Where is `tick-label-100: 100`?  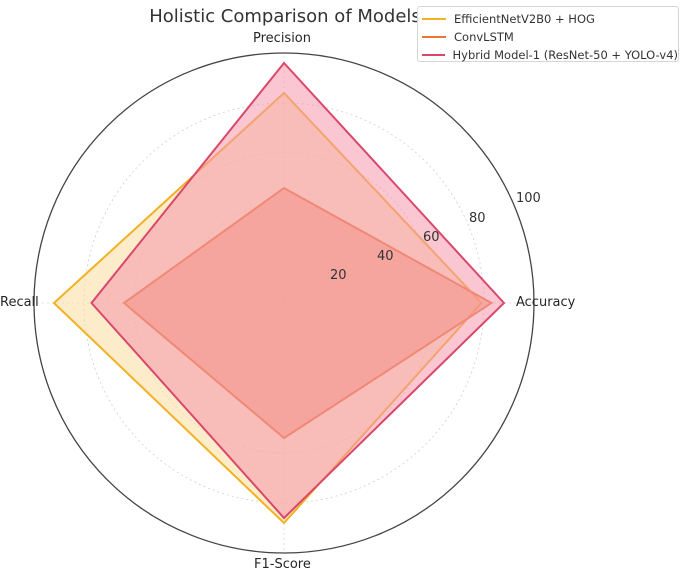 tick-label-100: 100 is located at coordinates (528, 198).